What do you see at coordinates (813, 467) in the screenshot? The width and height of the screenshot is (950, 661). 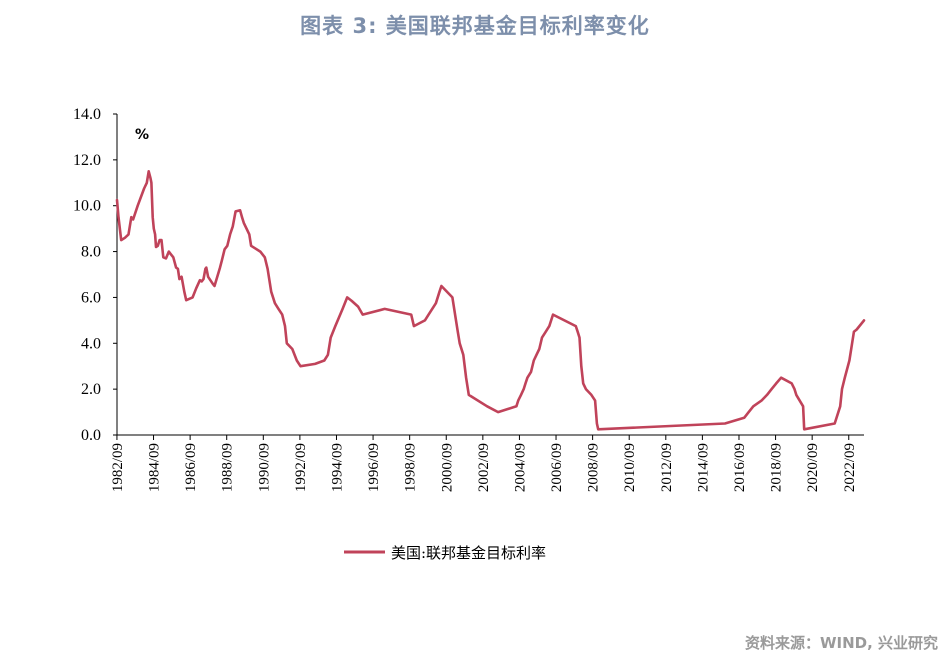 I see `x-tick-label: 2020/09` at bounding box center [813, 467].